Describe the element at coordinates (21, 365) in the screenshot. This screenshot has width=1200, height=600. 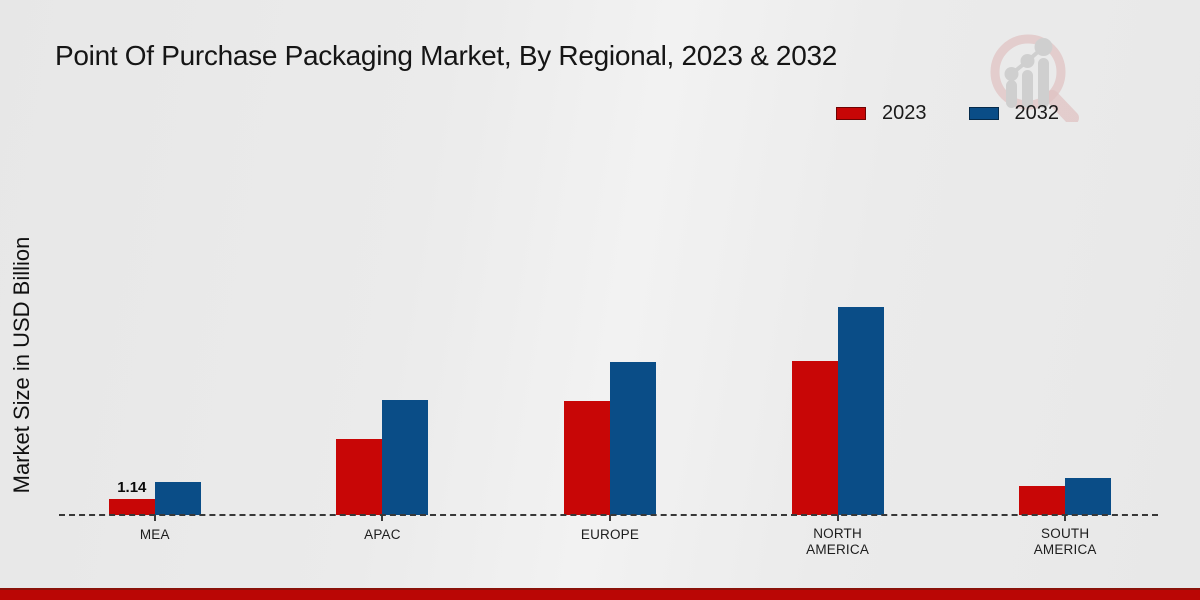
I see `y-axis-label: Market Size in USD Billion` at that location.